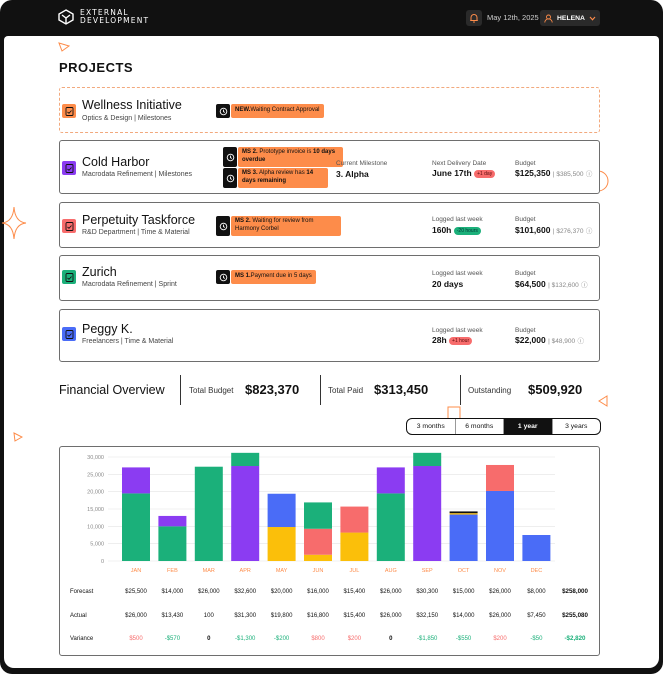 The image size is (663, 674). I want to click on cell-value: $800, so click(318, 639).